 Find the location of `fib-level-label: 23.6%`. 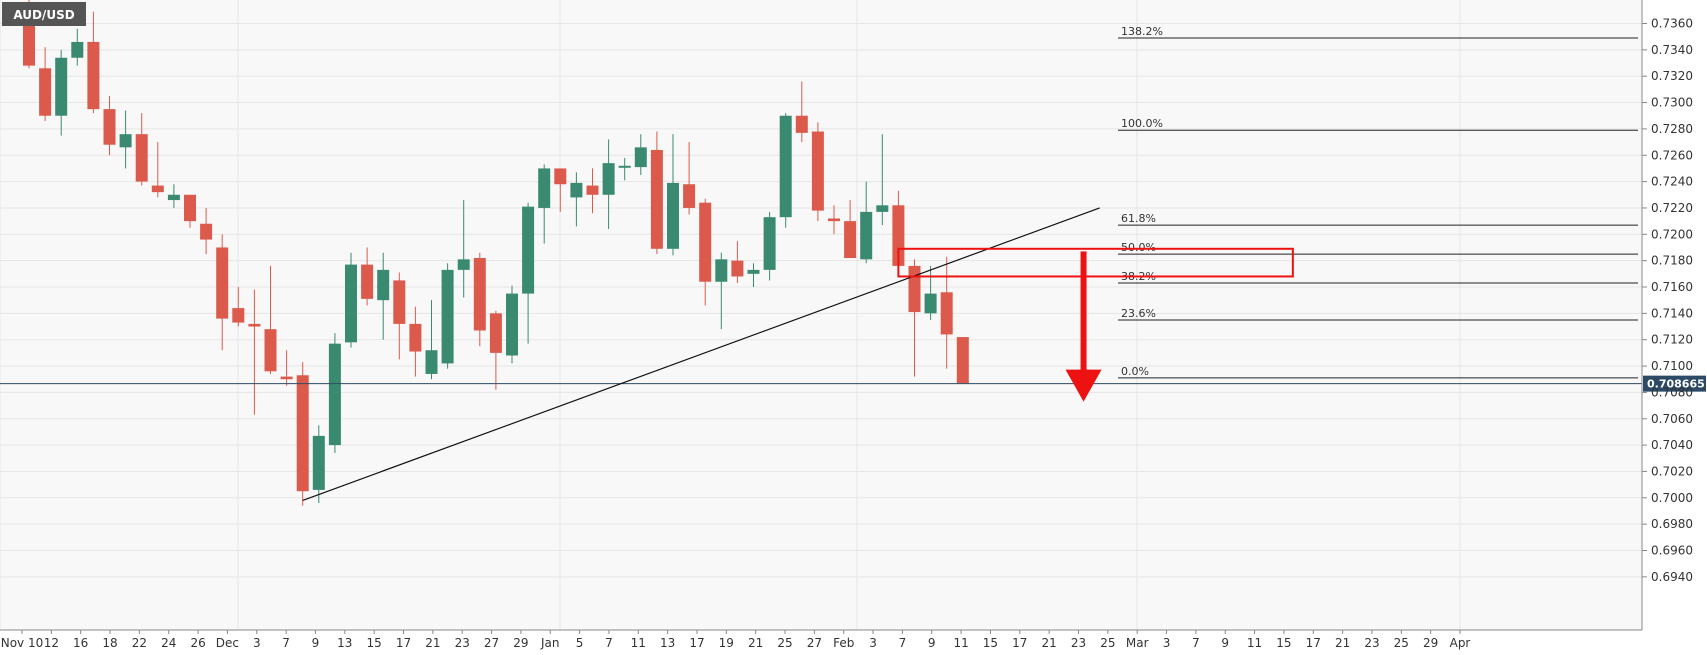

fib-level-label: 23.6% is located at coordinates (1138, 313).